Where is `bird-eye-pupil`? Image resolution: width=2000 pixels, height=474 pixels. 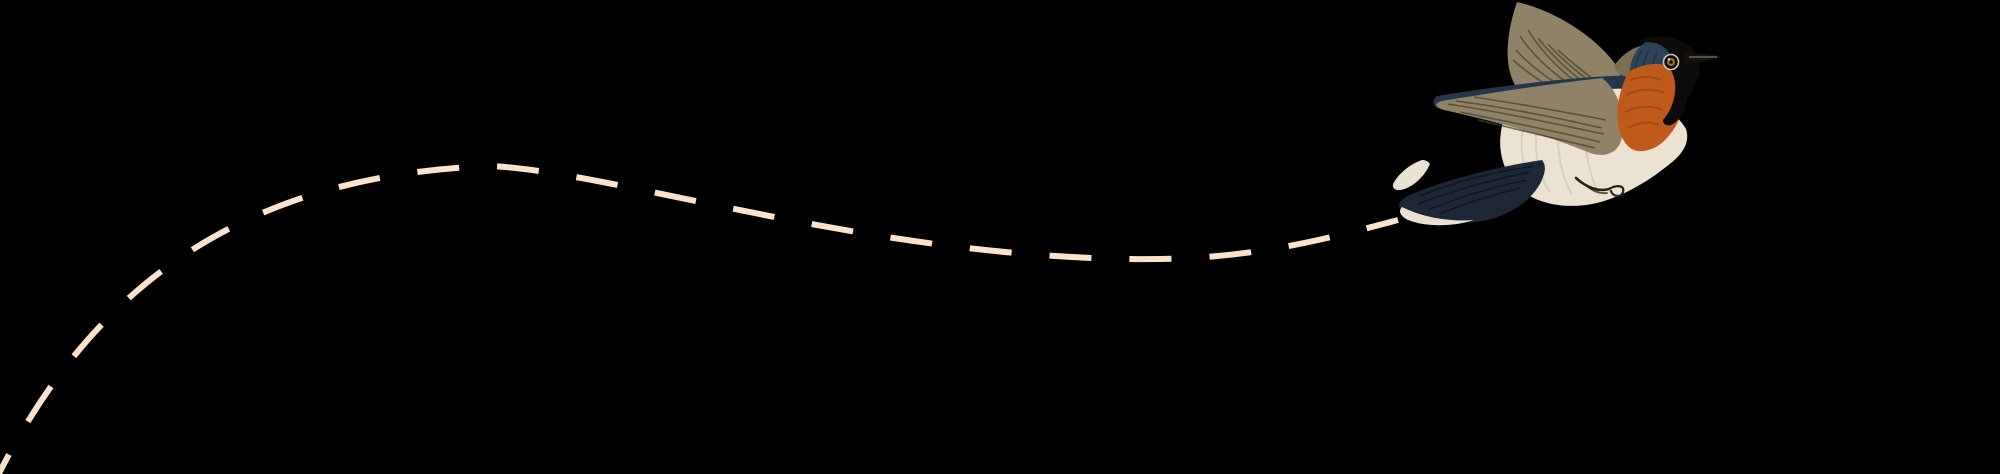
bird-eye-pupil is located at coordinates (1671, 62).